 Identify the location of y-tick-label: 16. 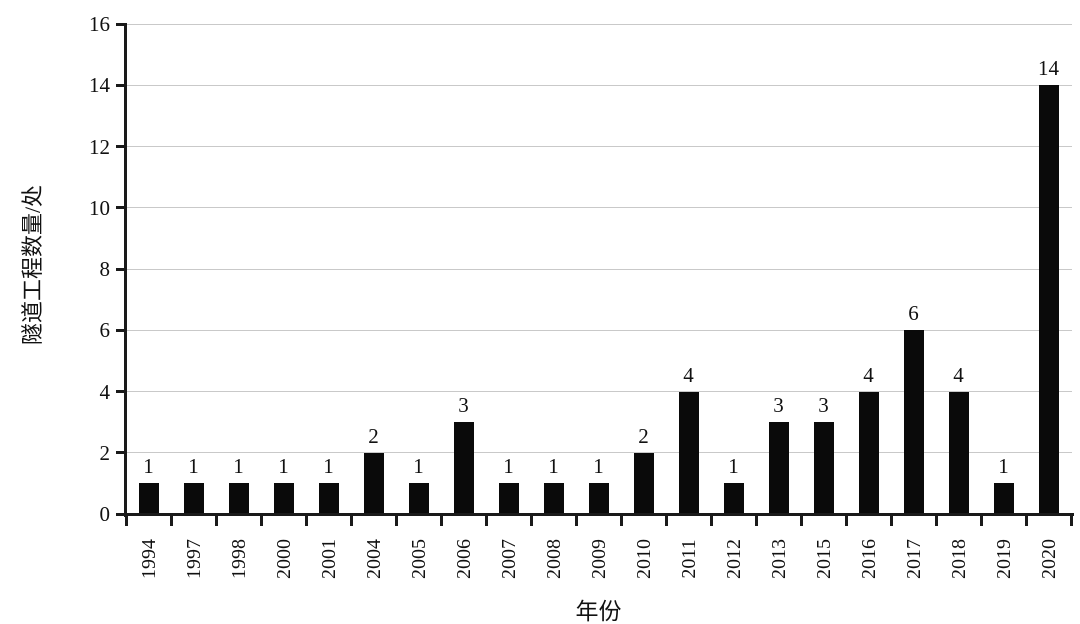
(99, 24).